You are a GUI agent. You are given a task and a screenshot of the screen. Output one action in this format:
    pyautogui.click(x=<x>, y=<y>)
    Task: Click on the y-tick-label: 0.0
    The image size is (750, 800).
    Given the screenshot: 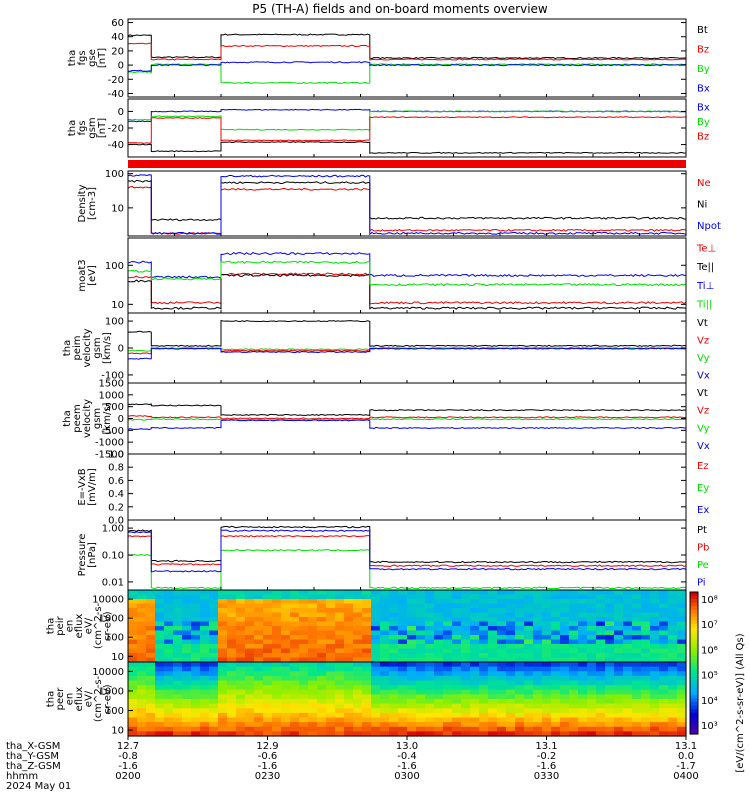 What is the action you would take?
    pyautogui.click(x=116, y=521)
    